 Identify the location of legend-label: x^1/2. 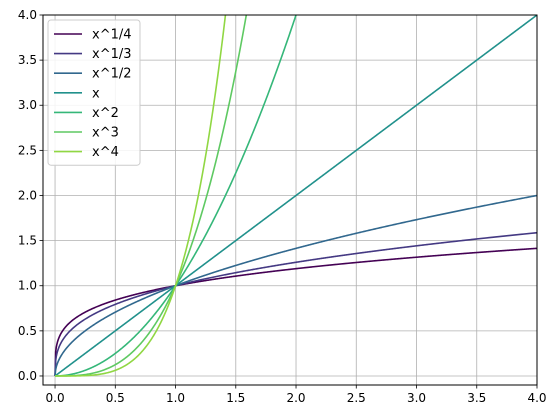
(112, 74).